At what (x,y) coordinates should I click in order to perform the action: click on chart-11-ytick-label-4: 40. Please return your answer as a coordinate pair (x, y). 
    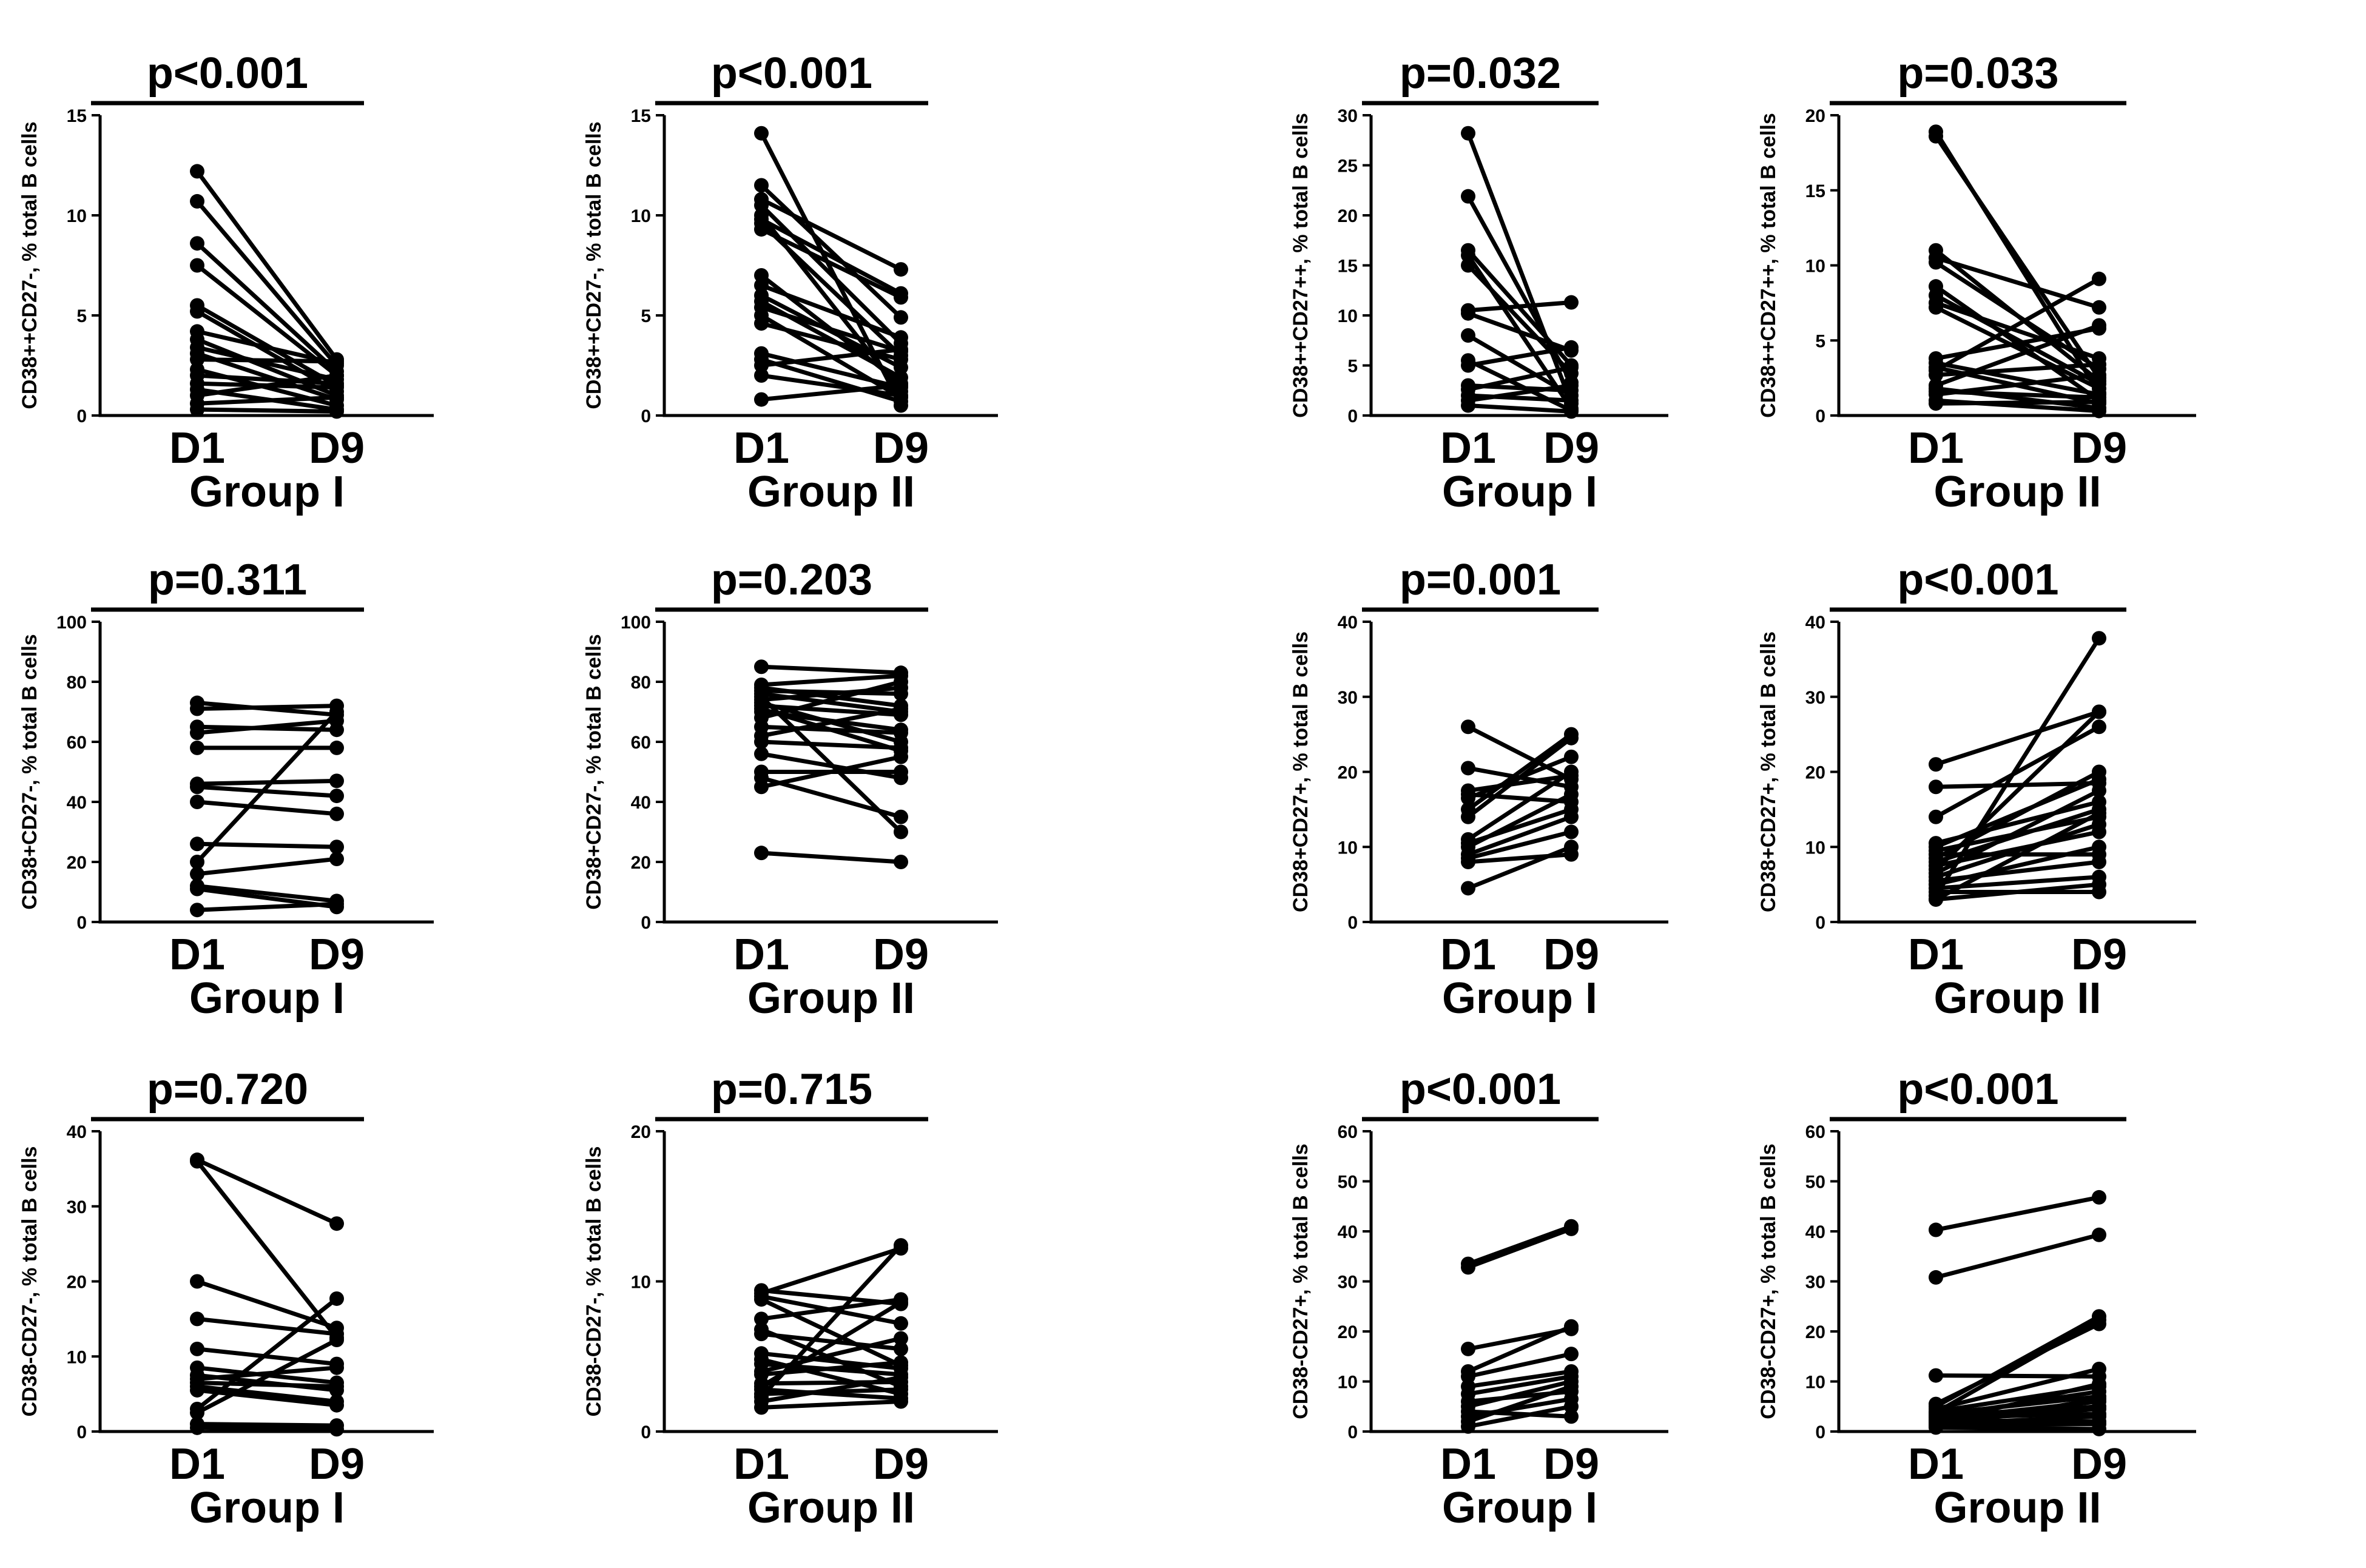
    Looking at the image, I should click on (1348, 1232).